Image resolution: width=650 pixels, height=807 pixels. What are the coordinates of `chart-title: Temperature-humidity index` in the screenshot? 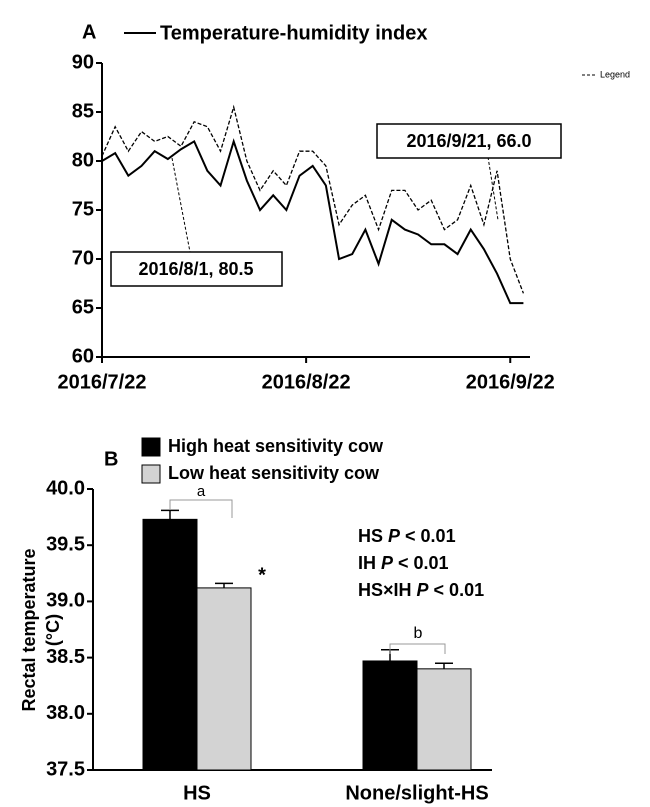 It's located at (293, 33).